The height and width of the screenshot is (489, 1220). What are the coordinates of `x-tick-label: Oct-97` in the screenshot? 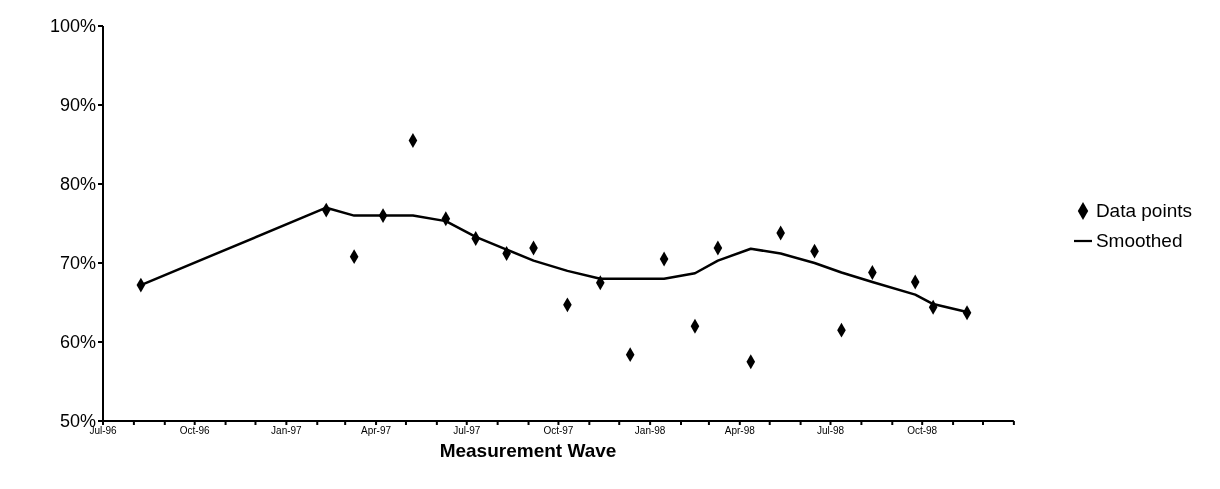 It's located at (558, 431).